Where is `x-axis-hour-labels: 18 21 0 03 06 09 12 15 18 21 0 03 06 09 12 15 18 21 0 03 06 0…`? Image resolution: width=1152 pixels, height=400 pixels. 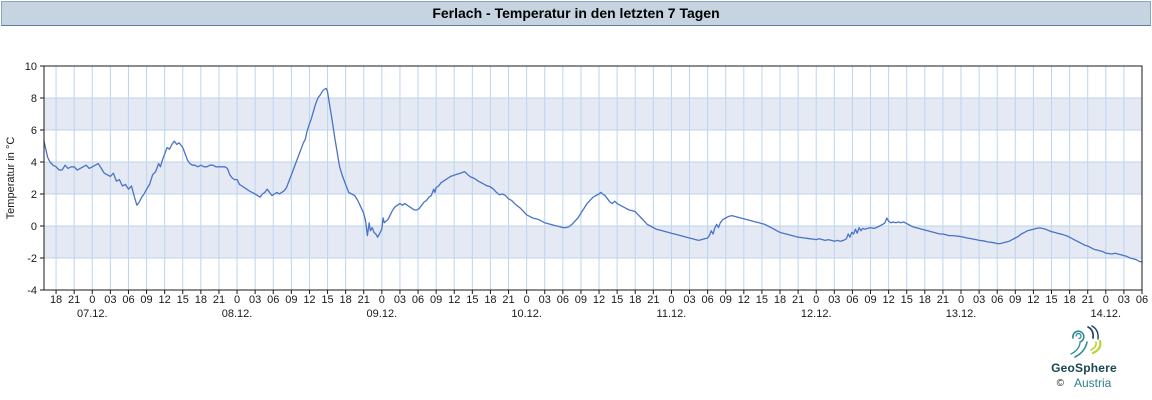
x-axis-hour-labels: 18 21 0 03 06 09 12 15 18 21 0 03 06 09 12 15 18 21 0 03 06 0… is located at coordinates (599, 298).